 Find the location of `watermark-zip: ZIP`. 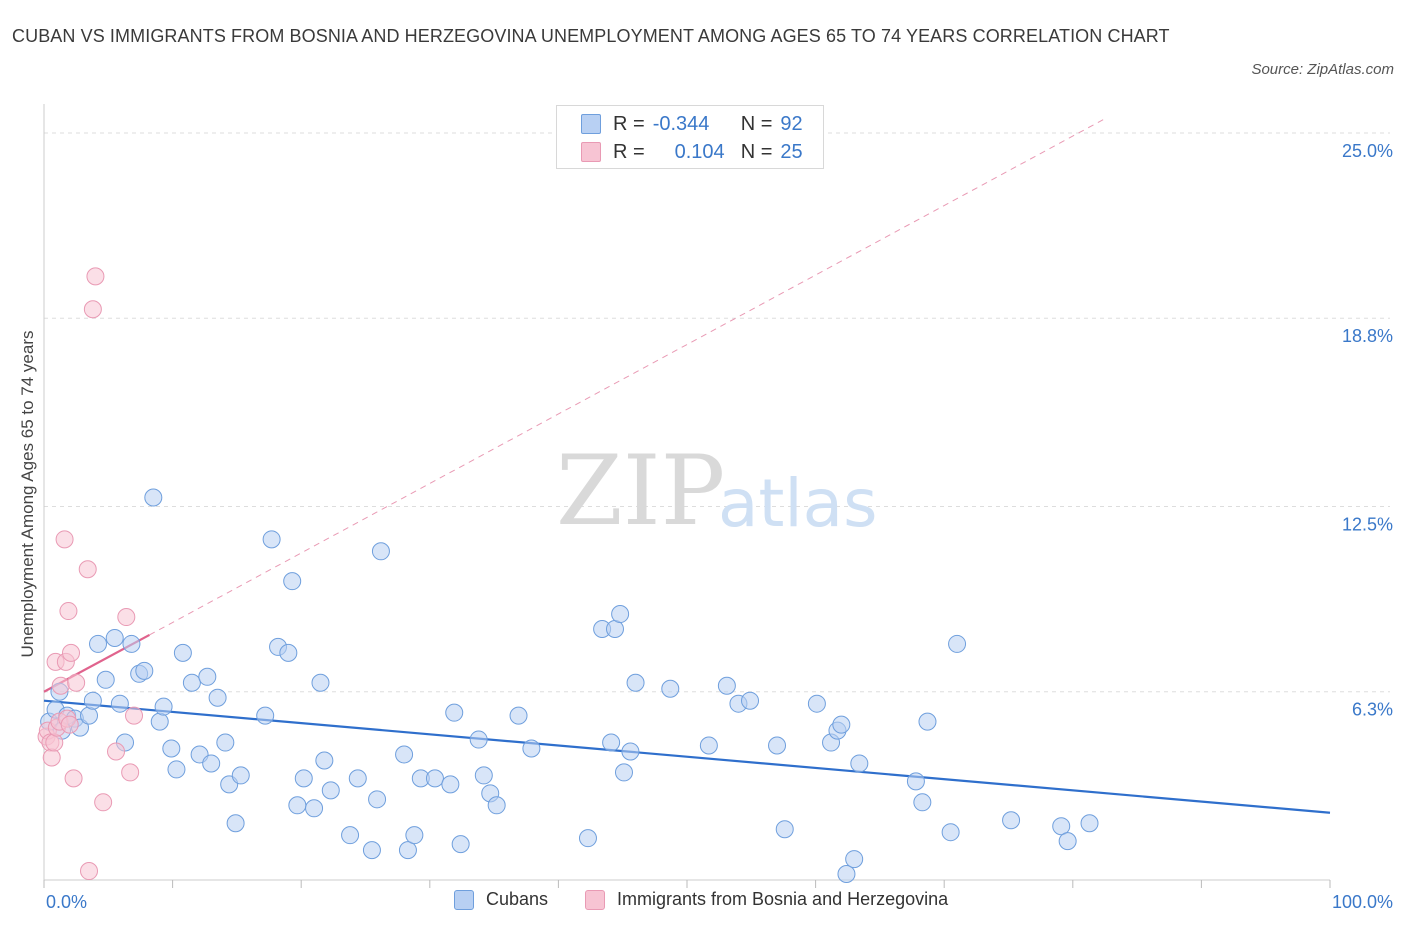

watermark-zip: ZIP is located at coordinates (640, 491).